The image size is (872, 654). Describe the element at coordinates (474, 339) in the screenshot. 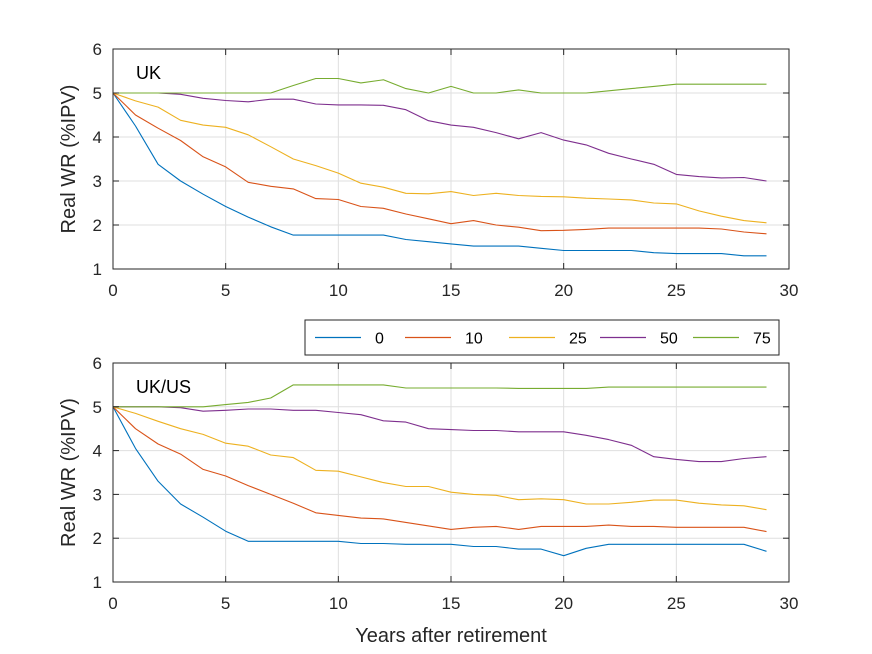

I see `legend-entry-10: 10` at that location.